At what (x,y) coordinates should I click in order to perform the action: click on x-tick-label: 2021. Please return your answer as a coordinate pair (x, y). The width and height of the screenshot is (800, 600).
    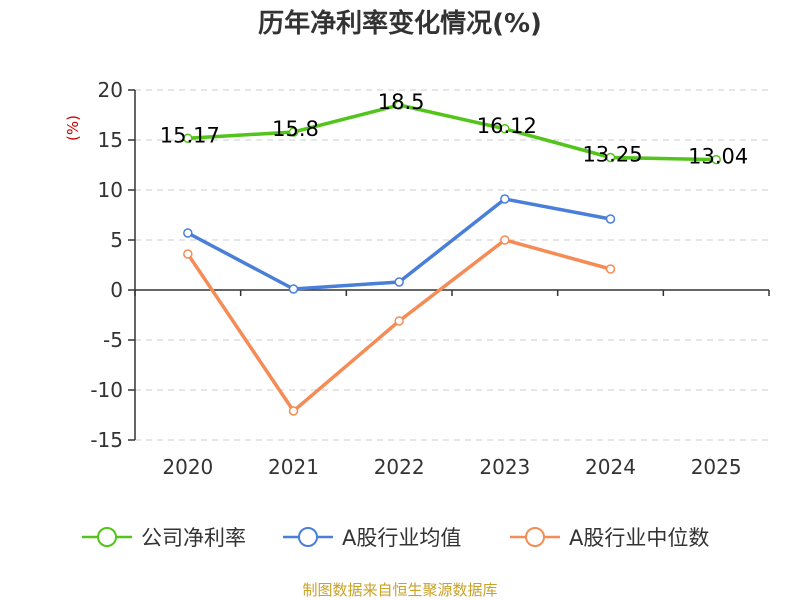
    Looking at the image, I should click on (293, 467).